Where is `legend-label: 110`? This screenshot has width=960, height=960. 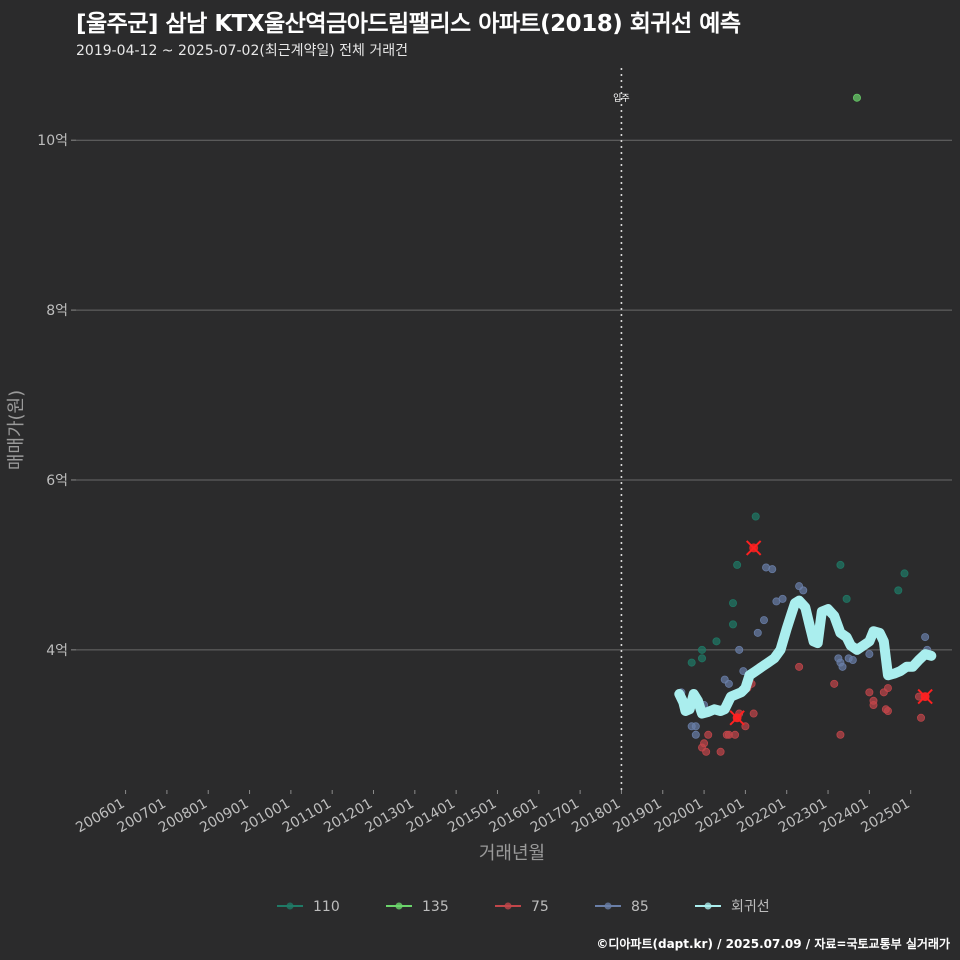
legend-label: 110 is located at coordinates (326, 907).